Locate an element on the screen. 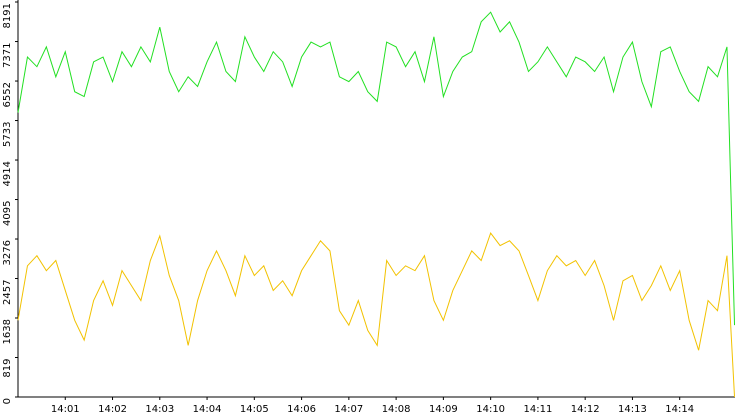  x-tick-label: 14:02 is located at coordinates (112, 409).